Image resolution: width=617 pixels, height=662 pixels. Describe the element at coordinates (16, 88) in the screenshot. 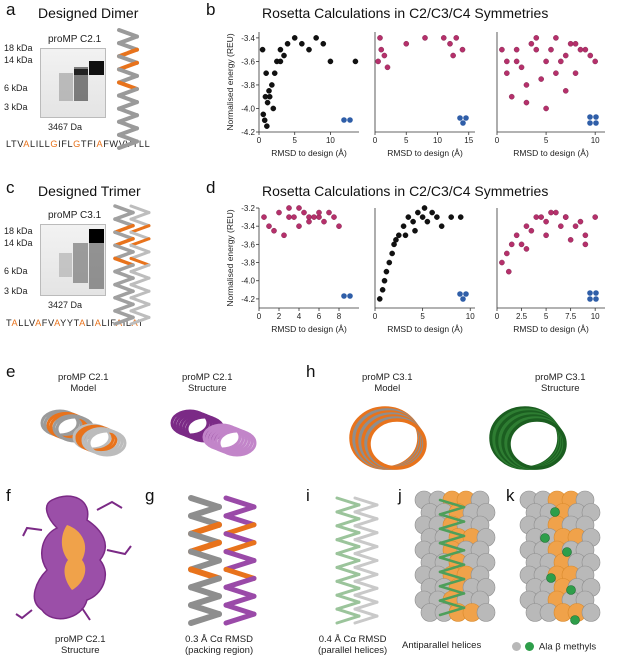

I see `marker-6kda: 6 kDa` at that location.